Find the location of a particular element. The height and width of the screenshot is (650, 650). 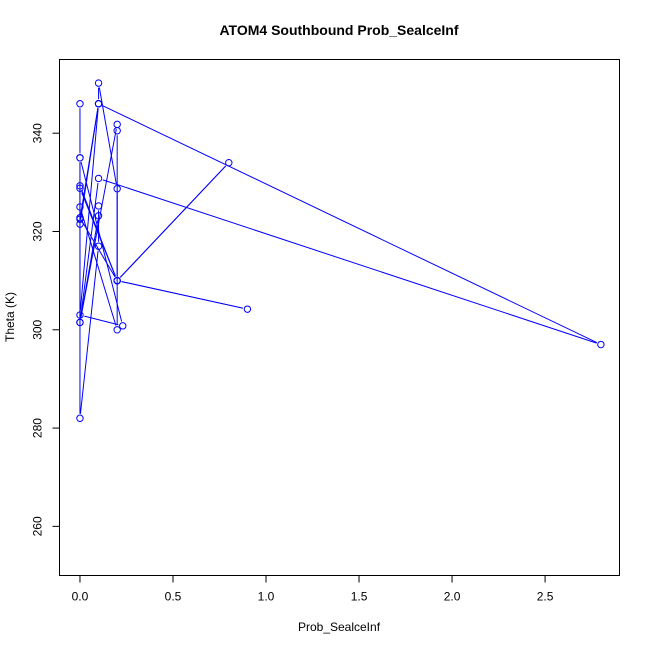

y-tick-label: 300 is located at coordinates (38, 329).